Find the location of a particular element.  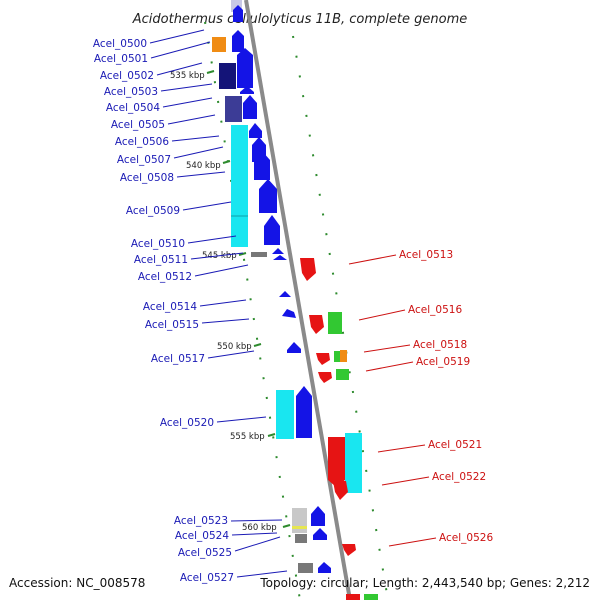

position-label: 550 kbp is located at coordinates (234, 347).